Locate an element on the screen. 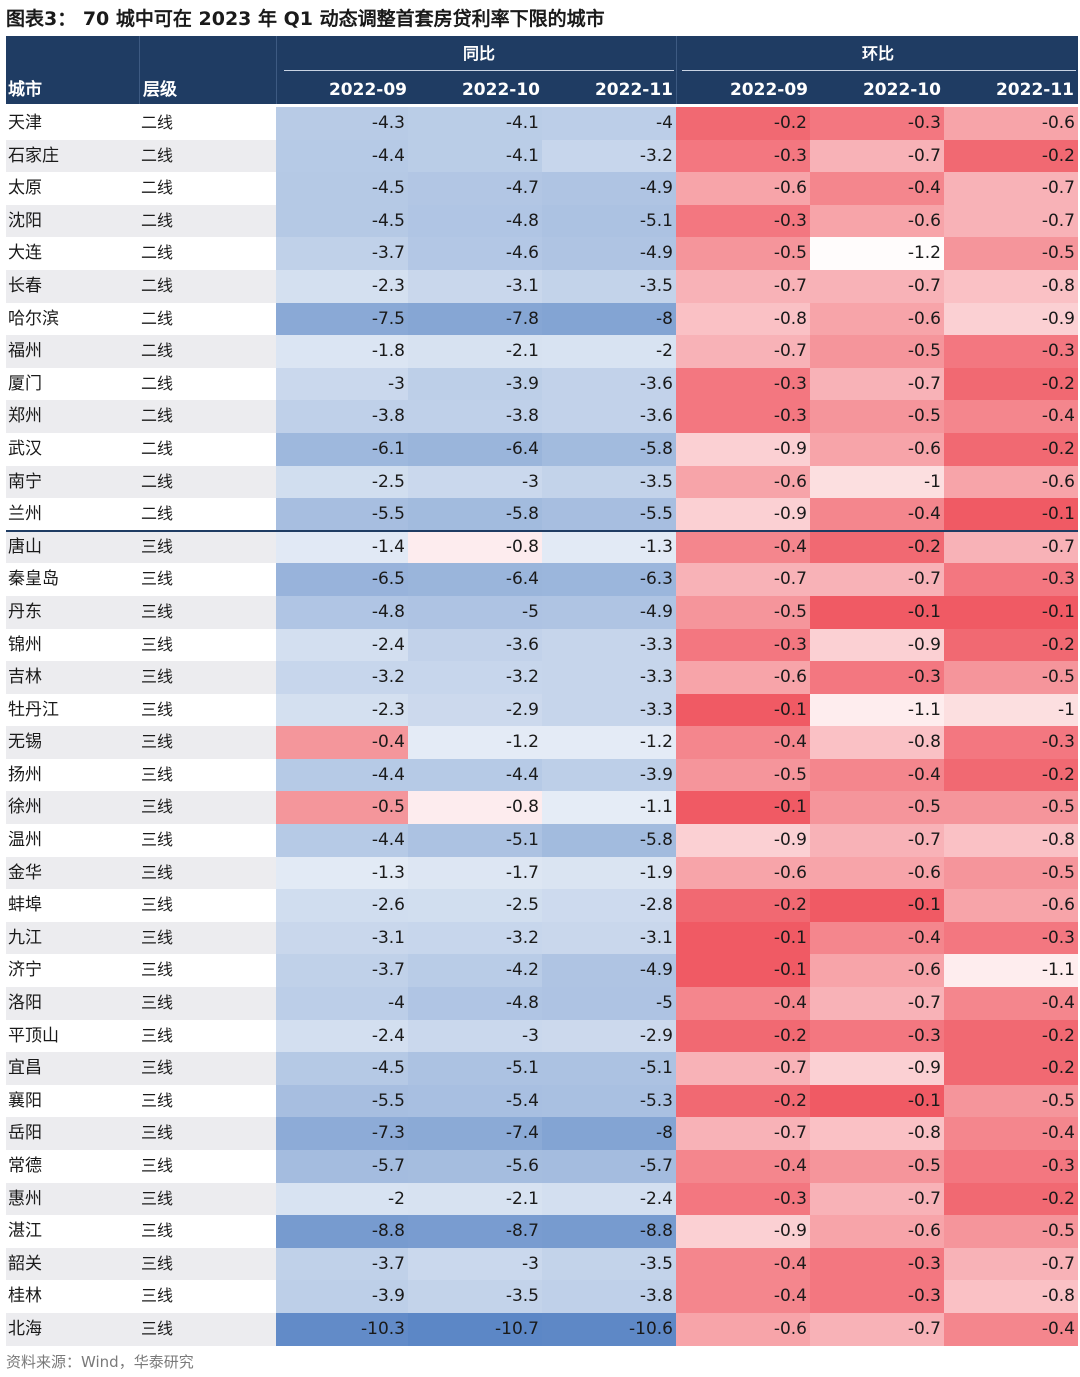 The width and height of the screenshot is (1080, 1377). cell-city: 襄阳 is located at coordinates (25, 1100).